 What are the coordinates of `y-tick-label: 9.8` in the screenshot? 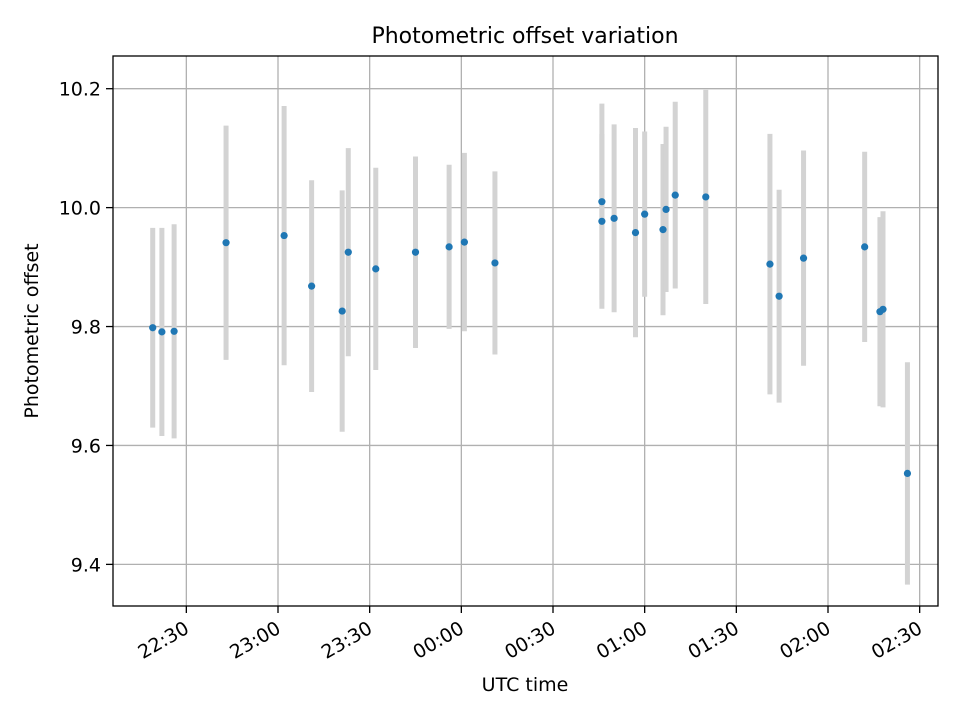 It's located at (86, 328).